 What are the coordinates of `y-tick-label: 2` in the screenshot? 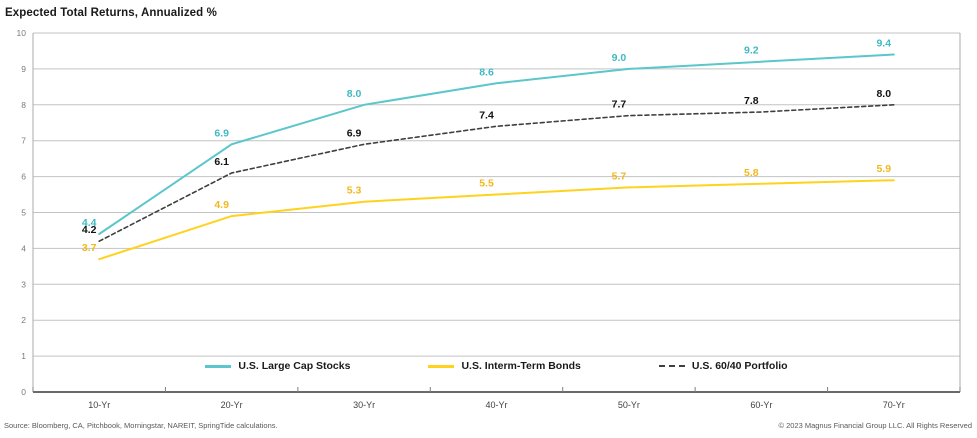 It's located at (23, 320).